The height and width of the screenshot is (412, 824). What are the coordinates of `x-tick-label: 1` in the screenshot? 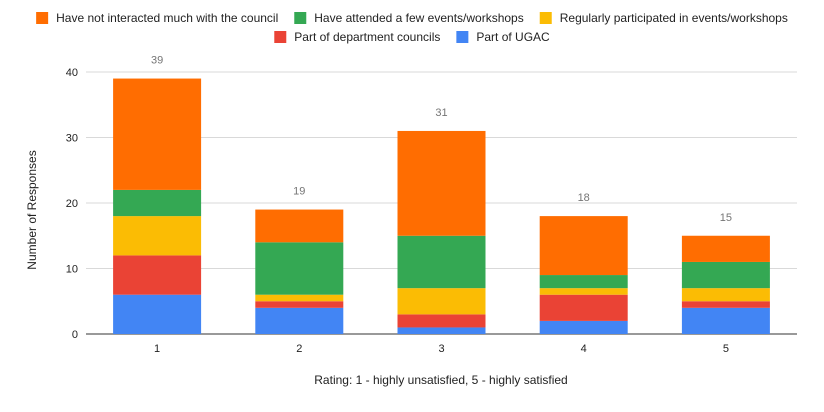 It's located at (157, 349).